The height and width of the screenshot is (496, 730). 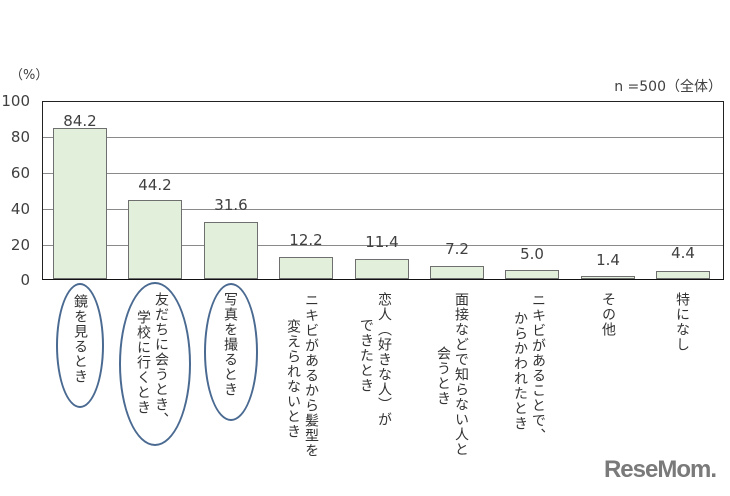 I want to click on category-label: 恋人（好きな人）が できたとき, so click(x=375, y=359).